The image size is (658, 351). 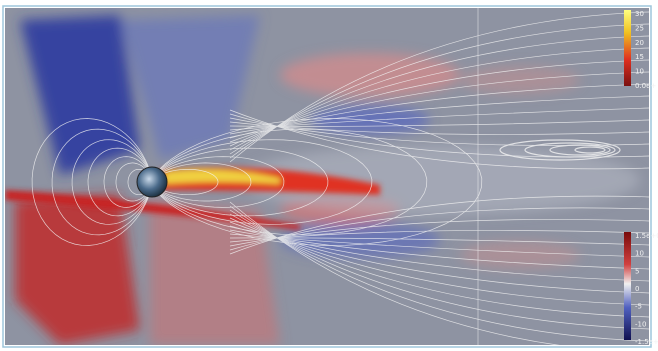 What do you see at coordinates (639, 43) in the screenshot?
I see `colorbar-label: 20` at bounding box center [639, 43].